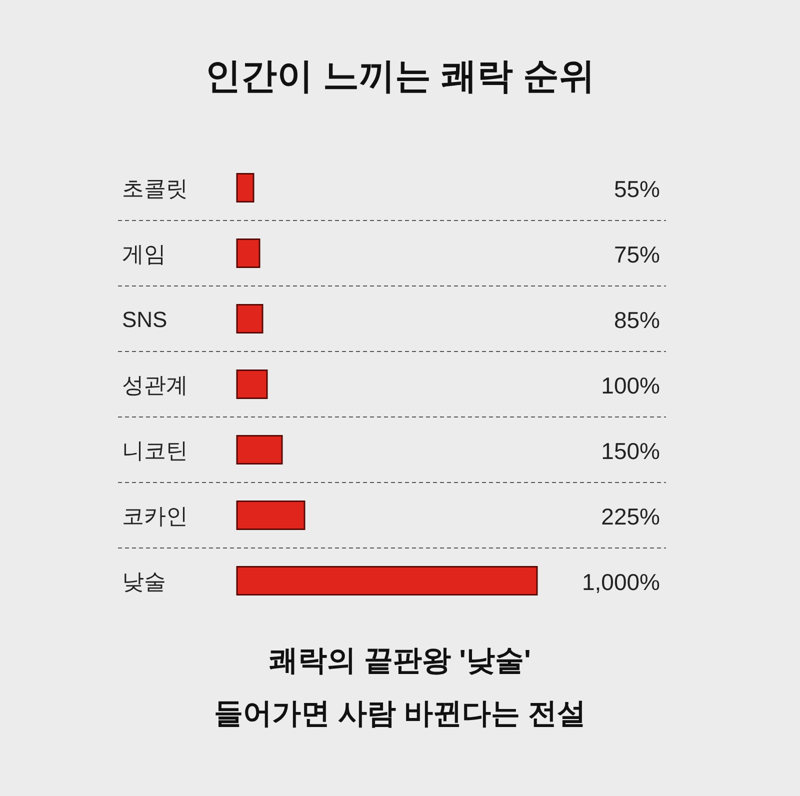 This screenshot has width=800, height=796. What do you see at coordinates (637, 189) in the screenshot?
I see `value-label: 55%` at bounding box center [637, 189].